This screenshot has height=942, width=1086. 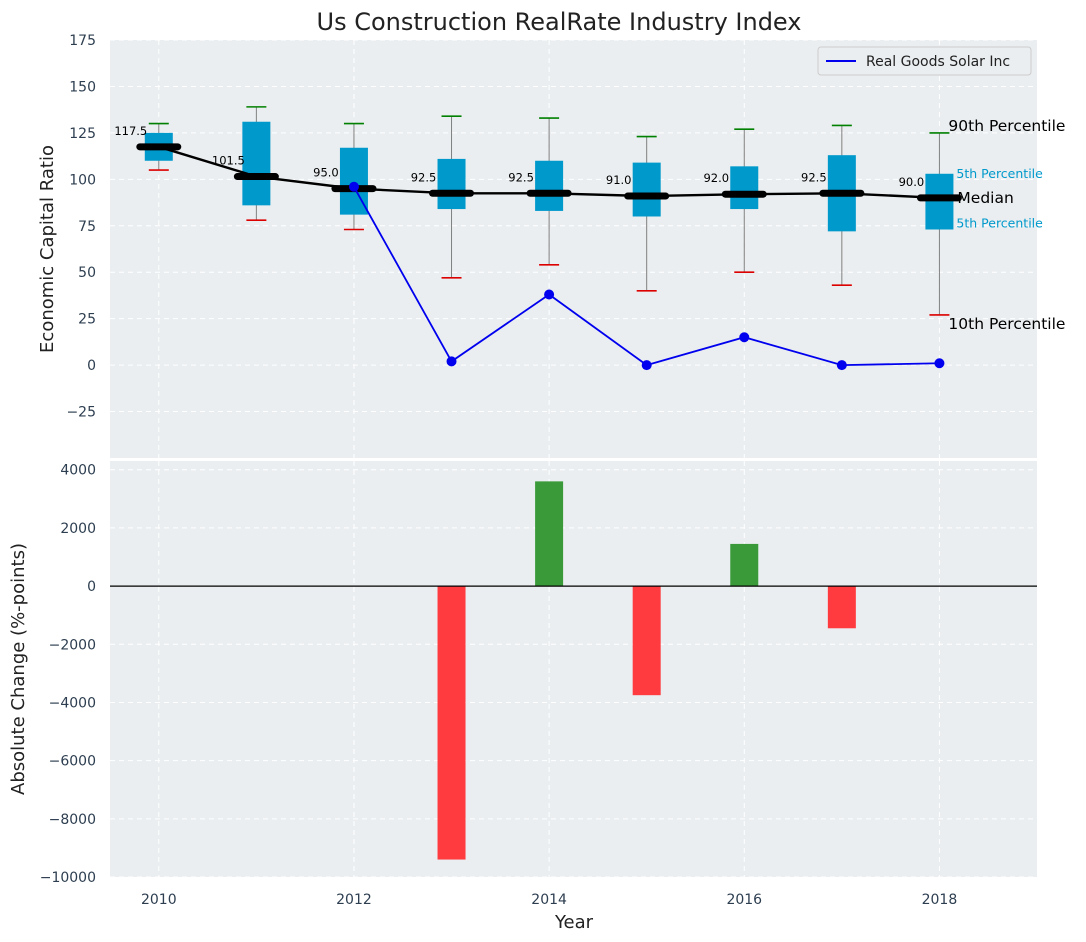 What do you see at coordinates (744, 337) in the screenshot?
I see `company-point-2016` at bounding box center [744, 337].